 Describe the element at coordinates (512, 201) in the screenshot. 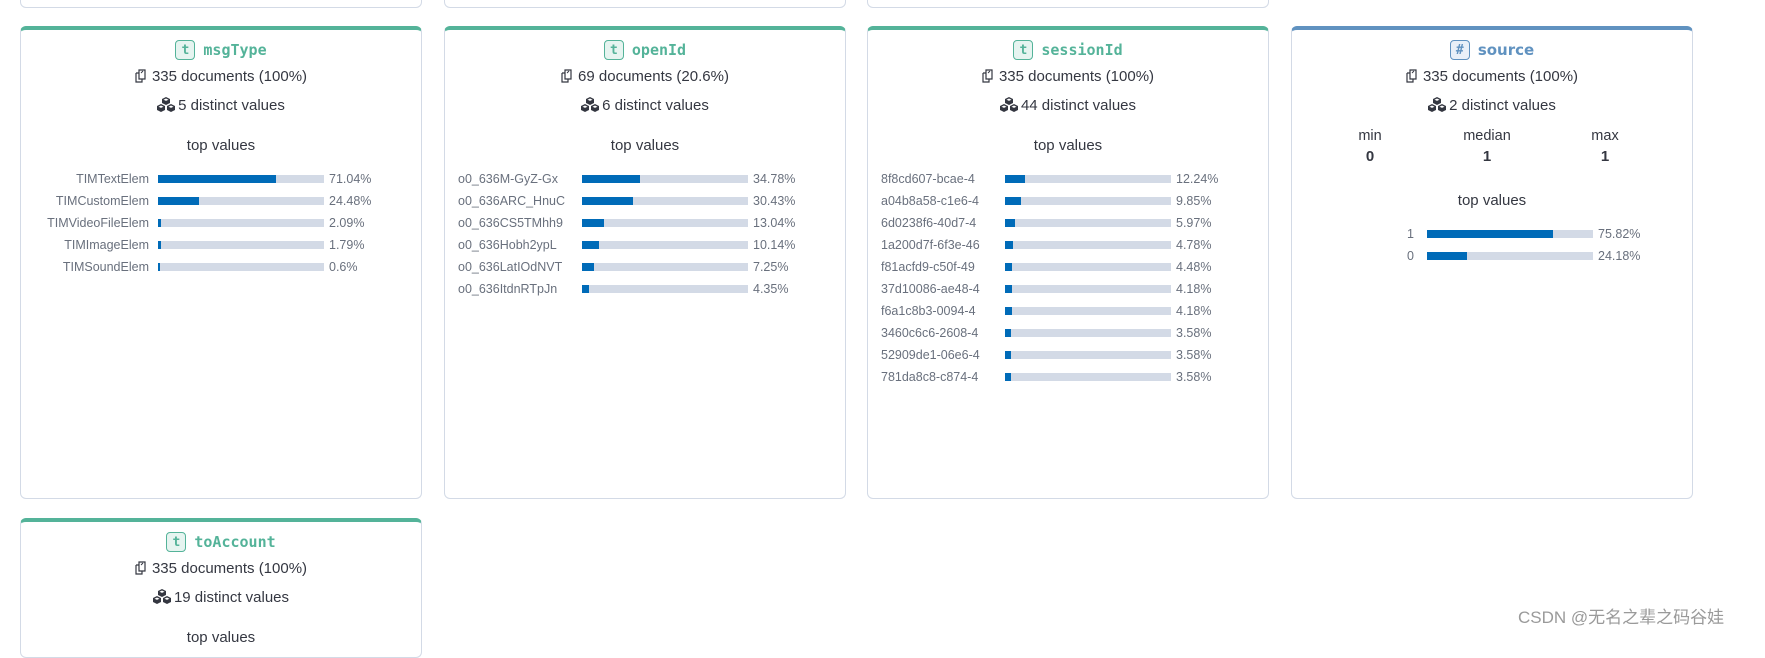

I see `top-value-label: o0_636ARC_HnuC` at that location.